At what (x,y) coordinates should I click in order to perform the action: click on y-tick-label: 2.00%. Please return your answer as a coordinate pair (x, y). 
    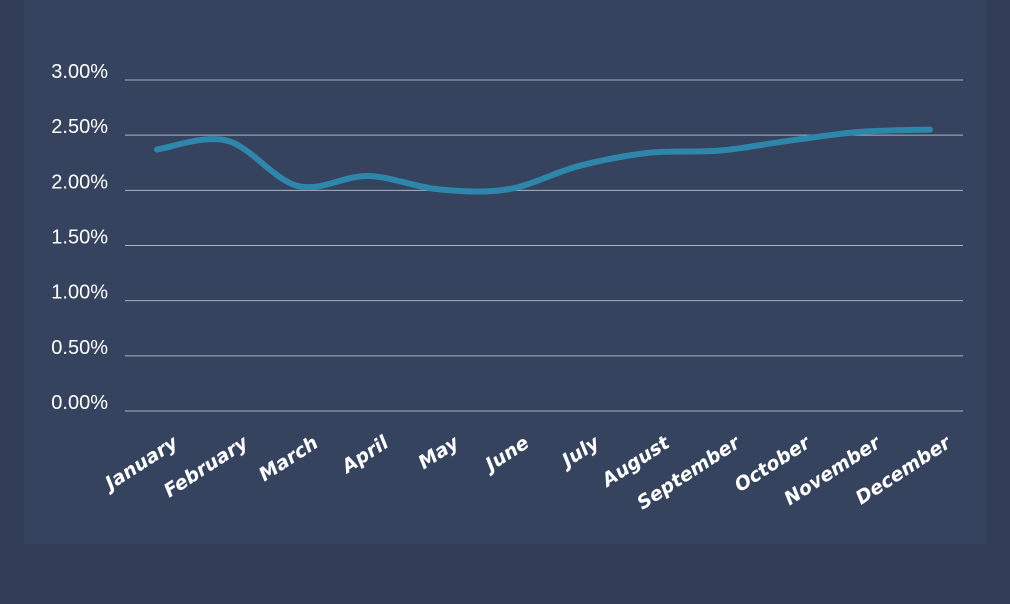
    Looking at the image, I should click on (79, 182).